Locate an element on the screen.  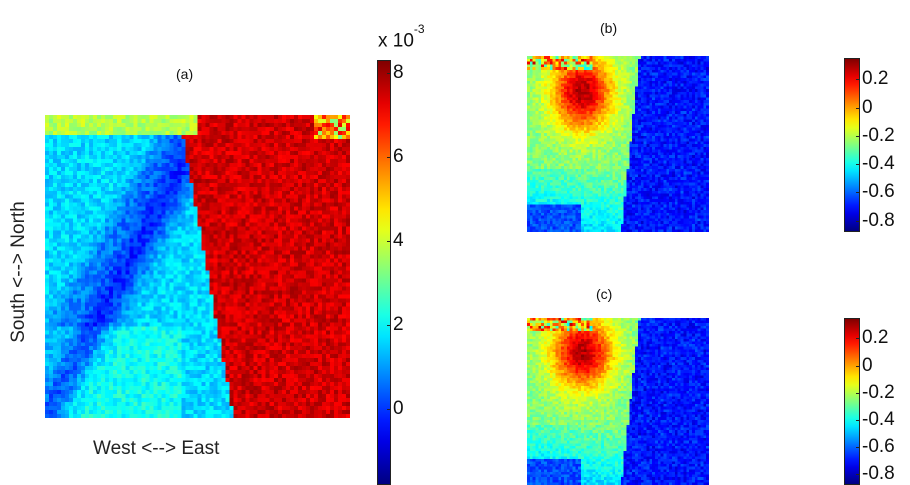
panel-a-title: (a) is located at coordinates (185, 74).